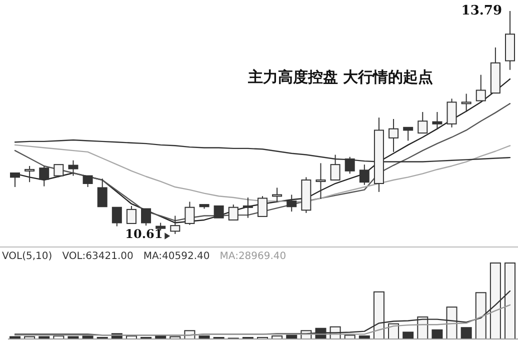 Image resolution: width=518 pixels, height=344 pixels. What do you see at coordinates (176, 256) in the screenshot?
I see `text: MA:40592.40` at bounding box center [176, 256].